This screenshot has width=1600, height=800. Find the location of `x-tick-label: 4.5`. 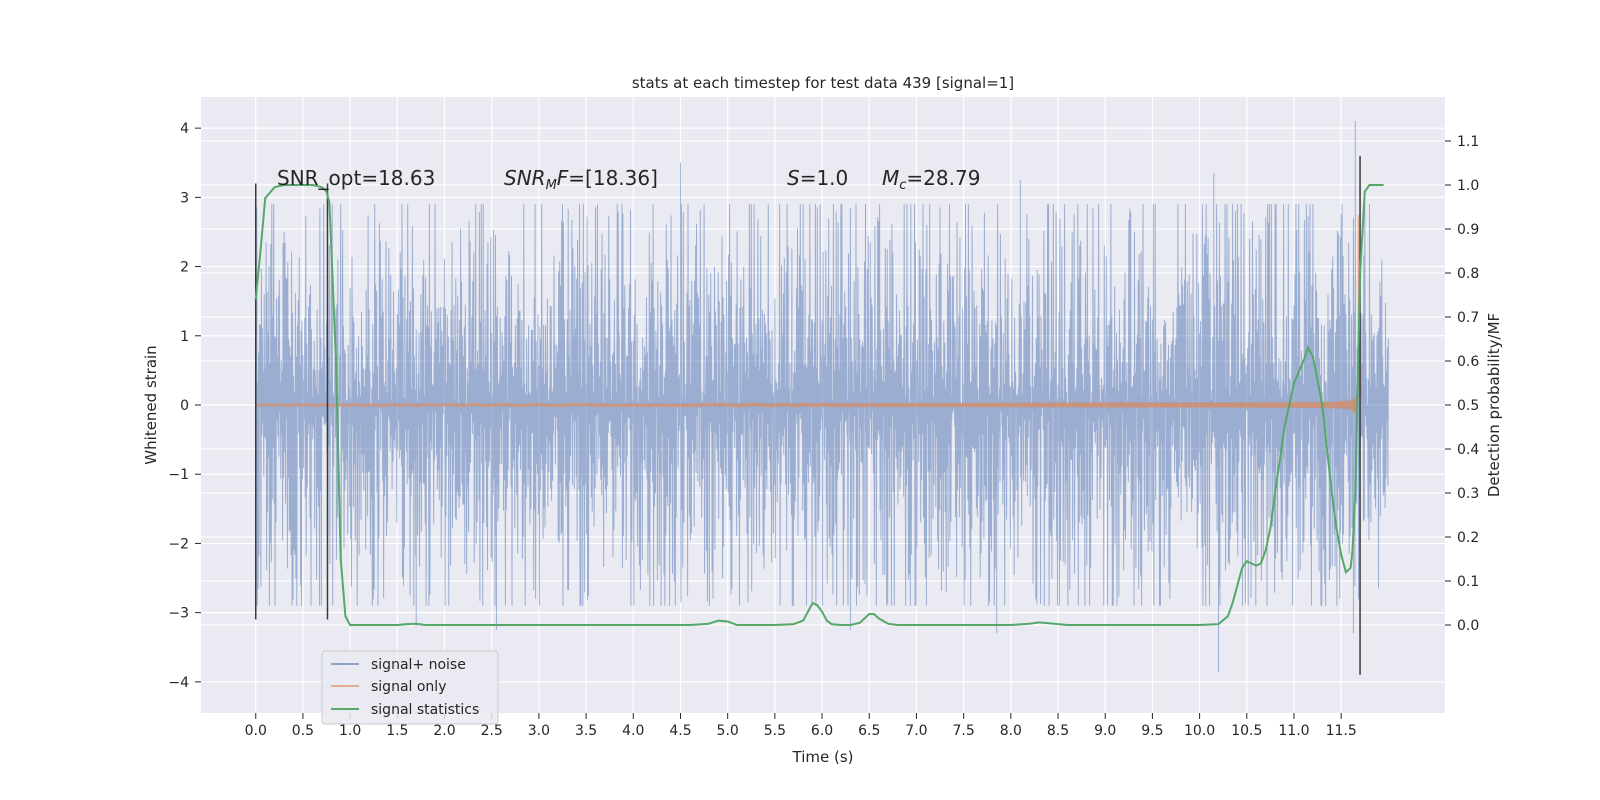

x-tick-label: 4.5 is located at coordinates (680, 731).